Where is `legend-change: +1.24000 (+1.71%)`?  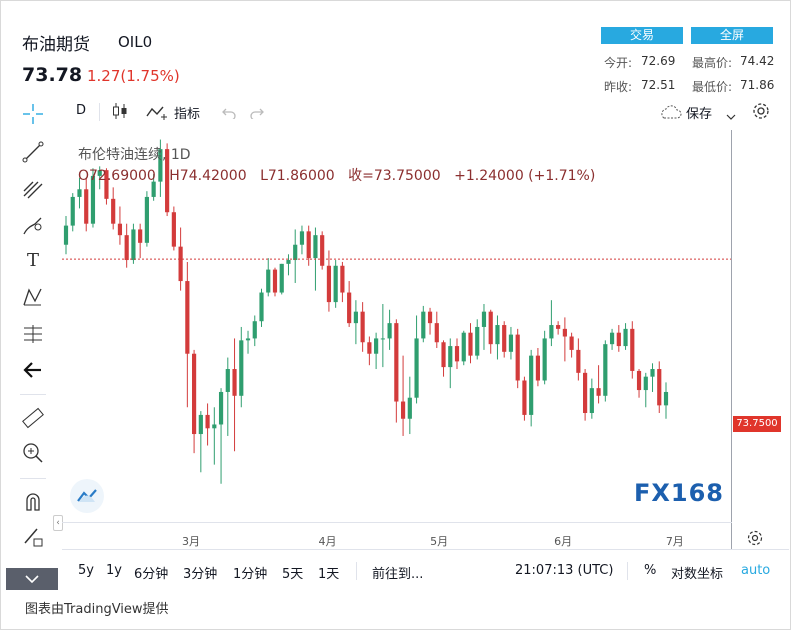
legend-change: +1.24000 (+1.71%) is located at coordinates (525, 176).